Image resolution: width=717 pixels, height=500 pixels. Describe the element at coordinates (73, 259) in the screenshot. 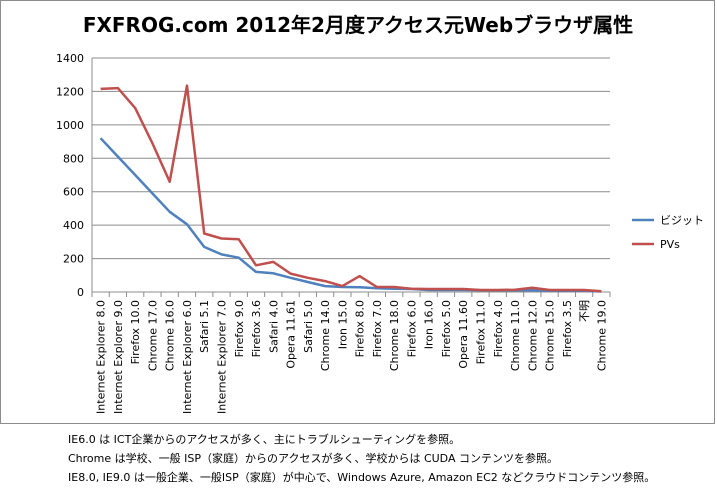

I see `y-tick-label: 200` at that location.